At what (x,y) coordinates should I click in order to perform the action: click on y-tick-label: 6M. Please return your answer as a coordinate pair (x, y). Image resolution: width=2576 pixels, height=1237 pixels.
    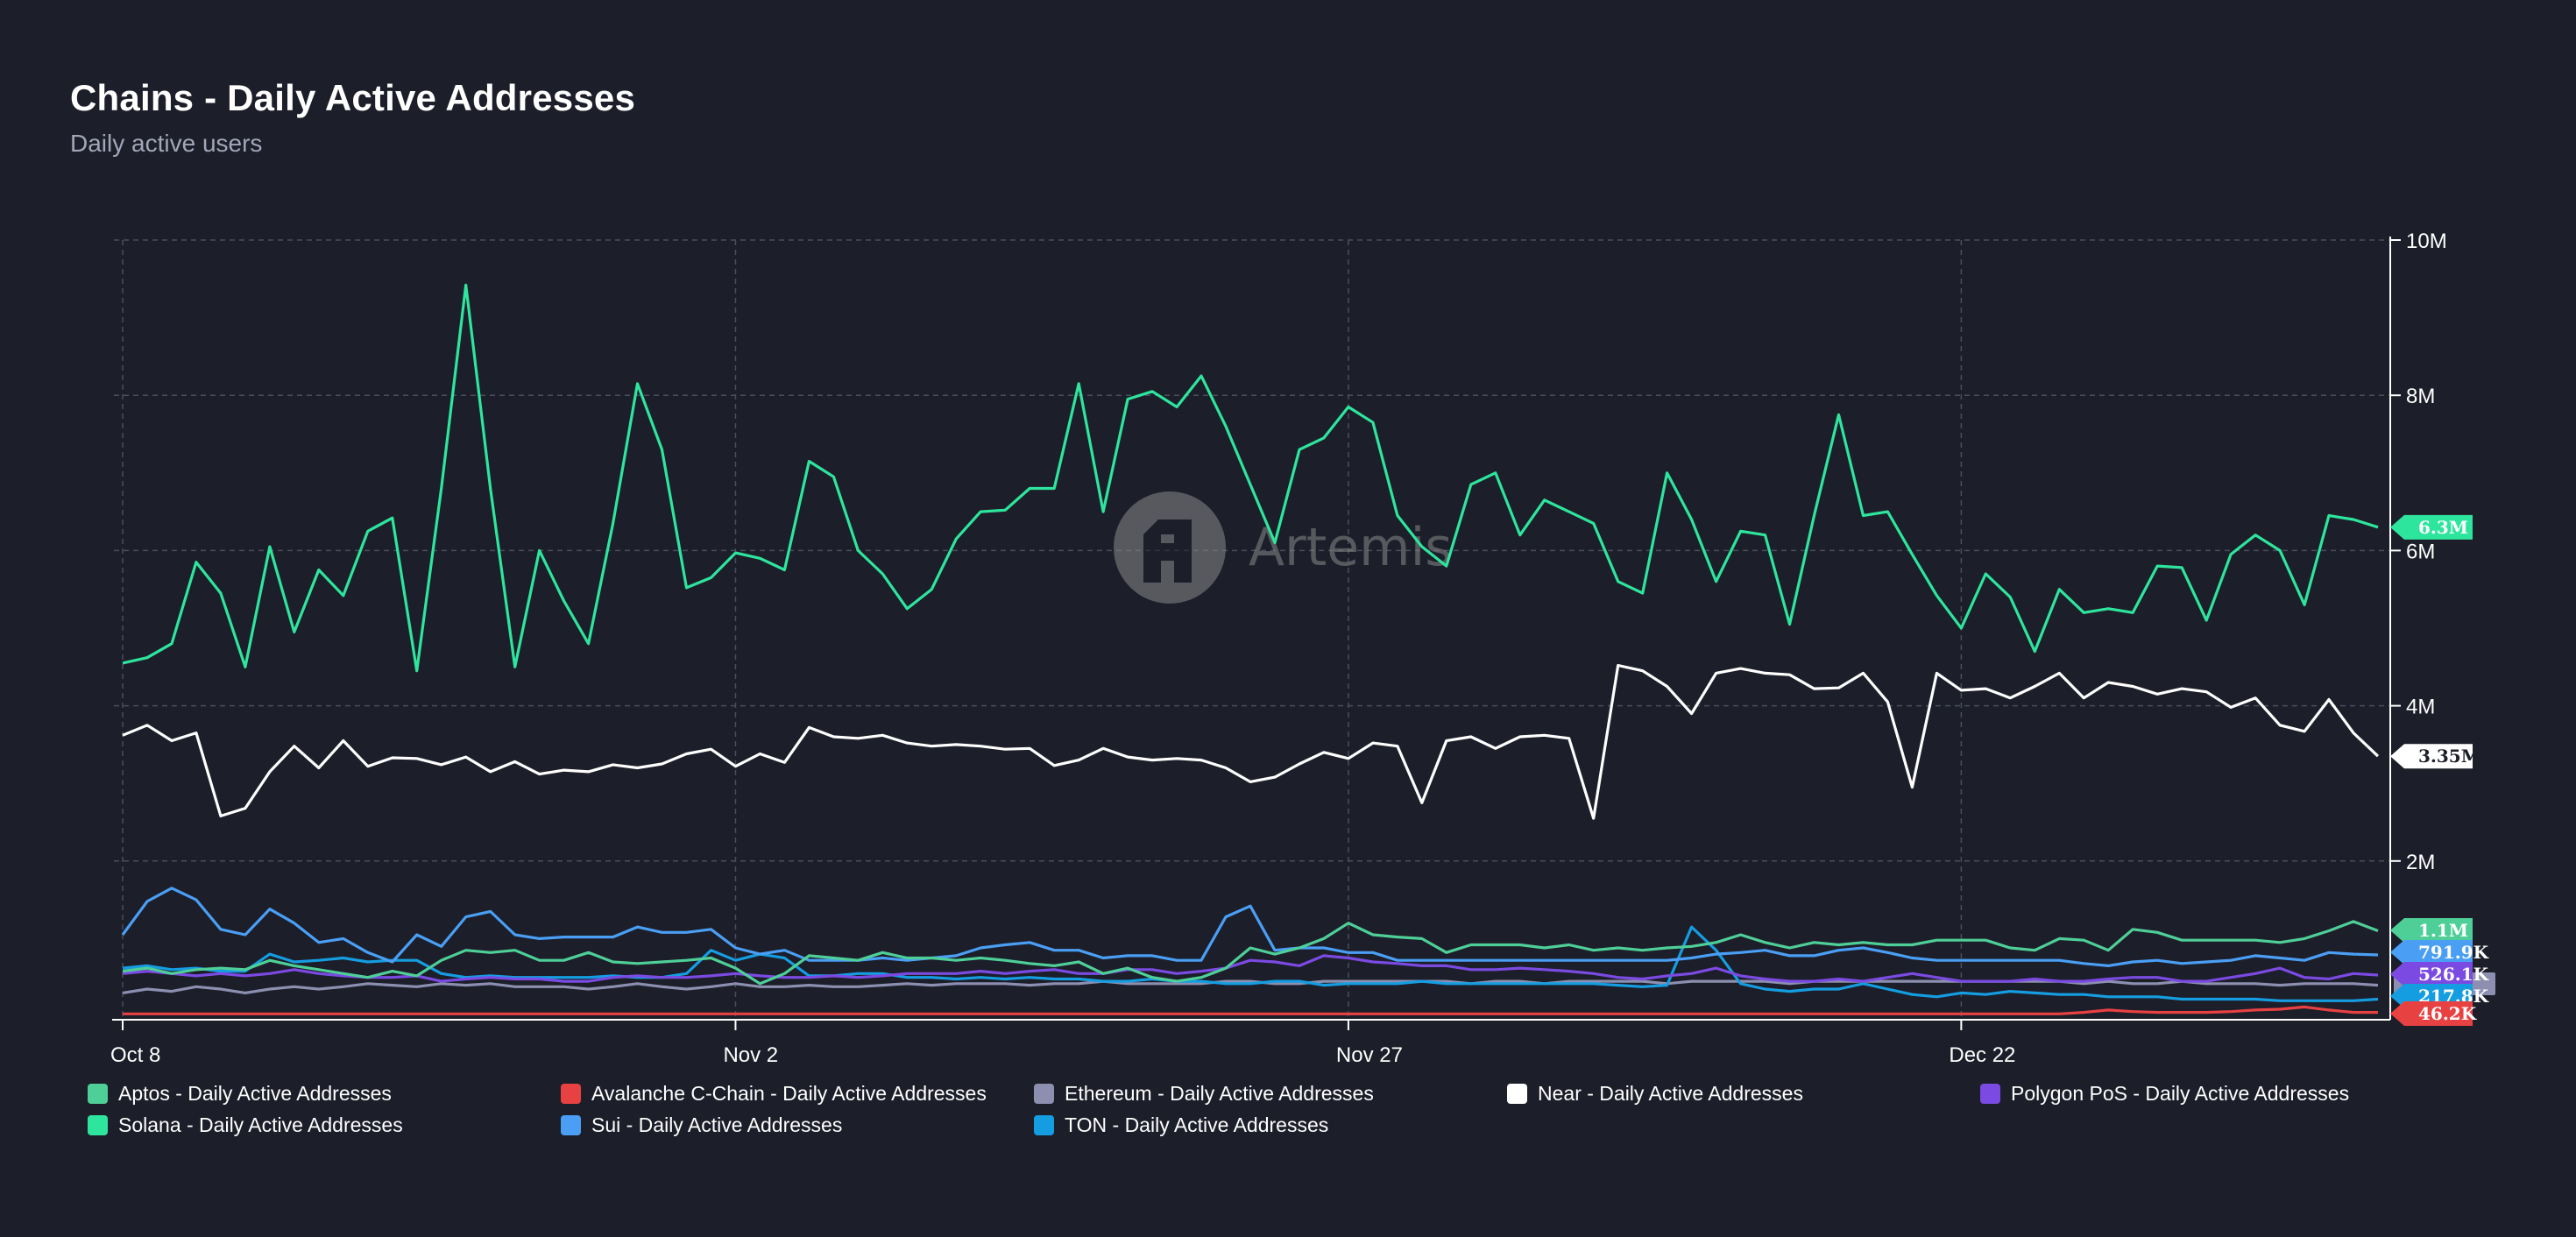
    Looking at the image, I should click on (2420, 551).